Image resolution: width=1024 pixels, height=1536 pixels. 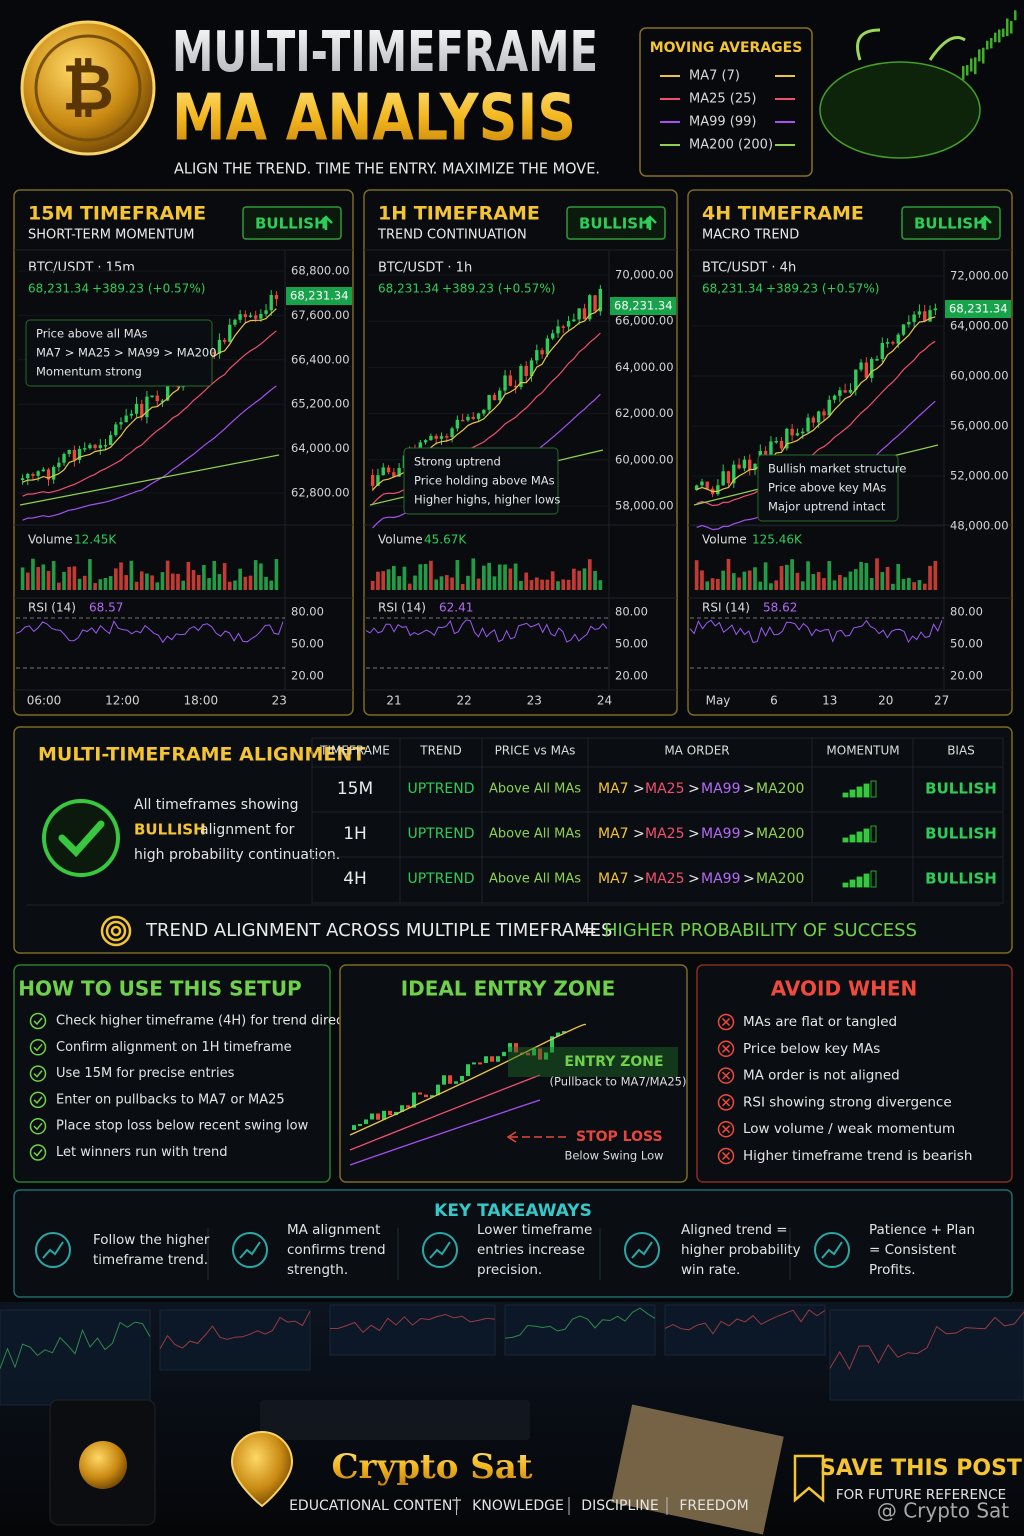 What do you see at coordinates (726, 102) in the screenshot?
I see `legend-box` at bounding box center [726, 102].